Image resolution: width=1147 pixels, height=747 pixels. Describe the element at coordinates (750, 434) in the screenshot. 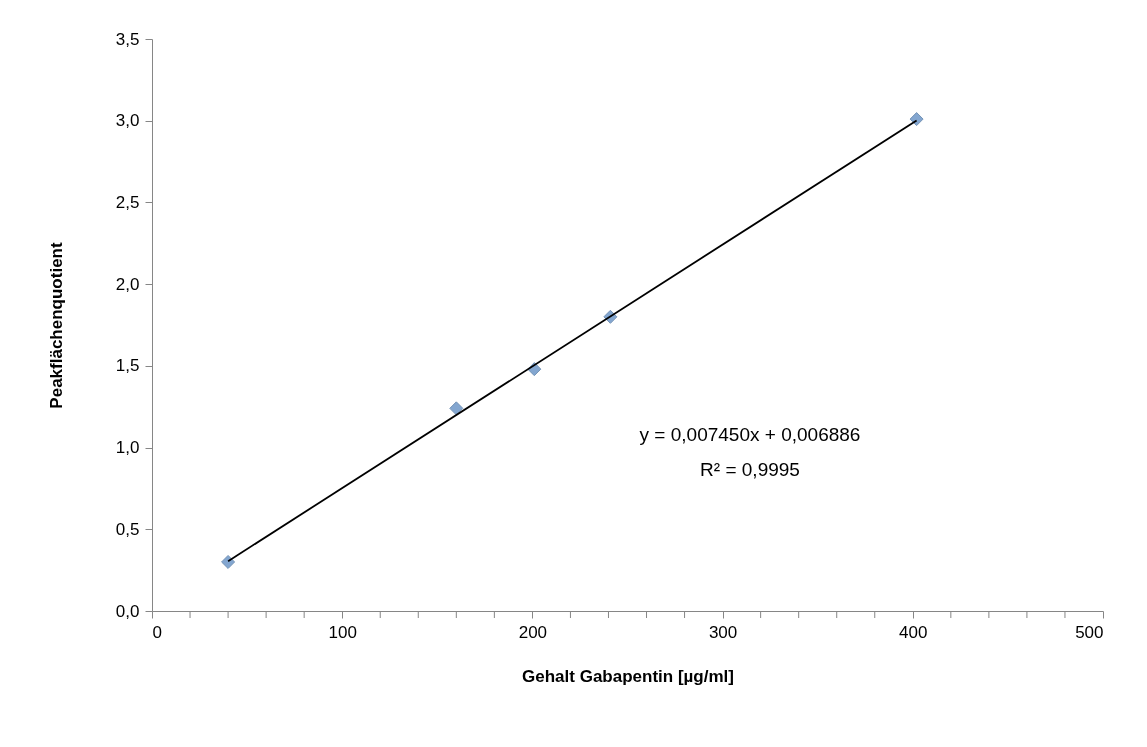

I see `annotation: y = 0,007450x + 0,006886` at that location.